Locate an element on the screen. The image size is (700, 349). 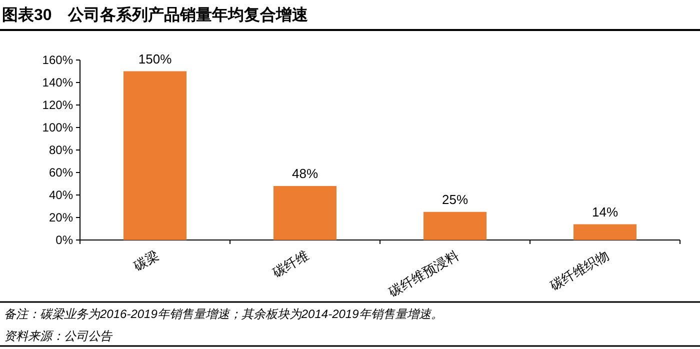
chart-title: 图表30 公司各系列产品销量年均复合增速 is located at coordinates (155, 15).